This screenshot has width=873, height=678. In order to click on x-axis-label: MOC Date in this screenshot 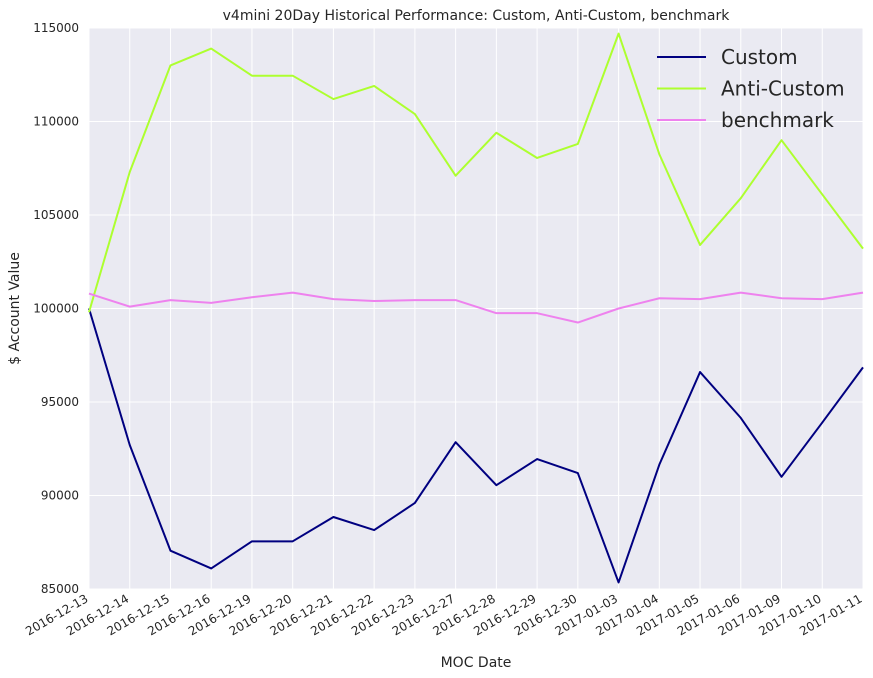, I will do `click(476, 663)`.